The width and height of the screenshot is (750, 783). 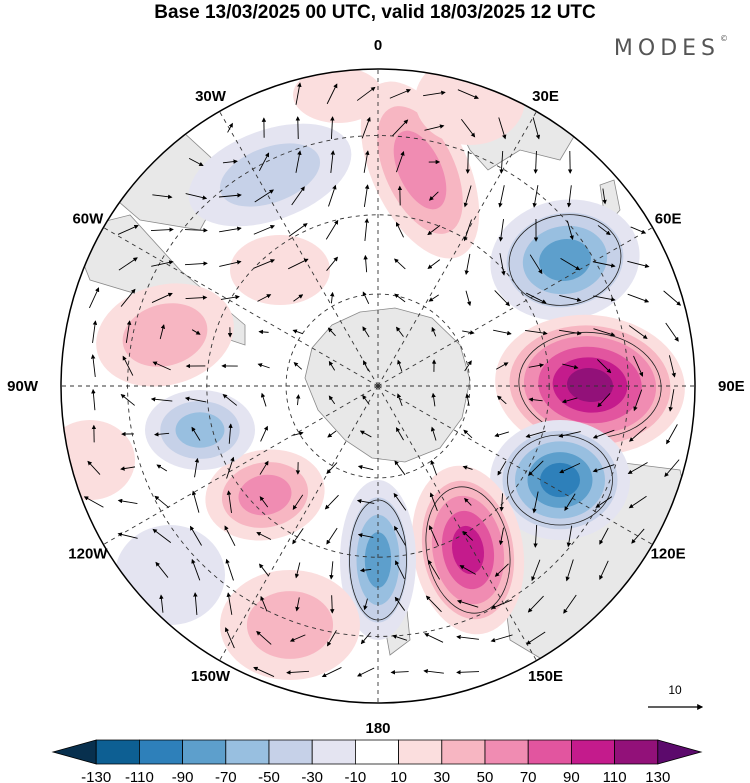 What do you see at coordinates (387, 385) in the screenshot?
I see `antarctica` at bounding box center [387, 385].